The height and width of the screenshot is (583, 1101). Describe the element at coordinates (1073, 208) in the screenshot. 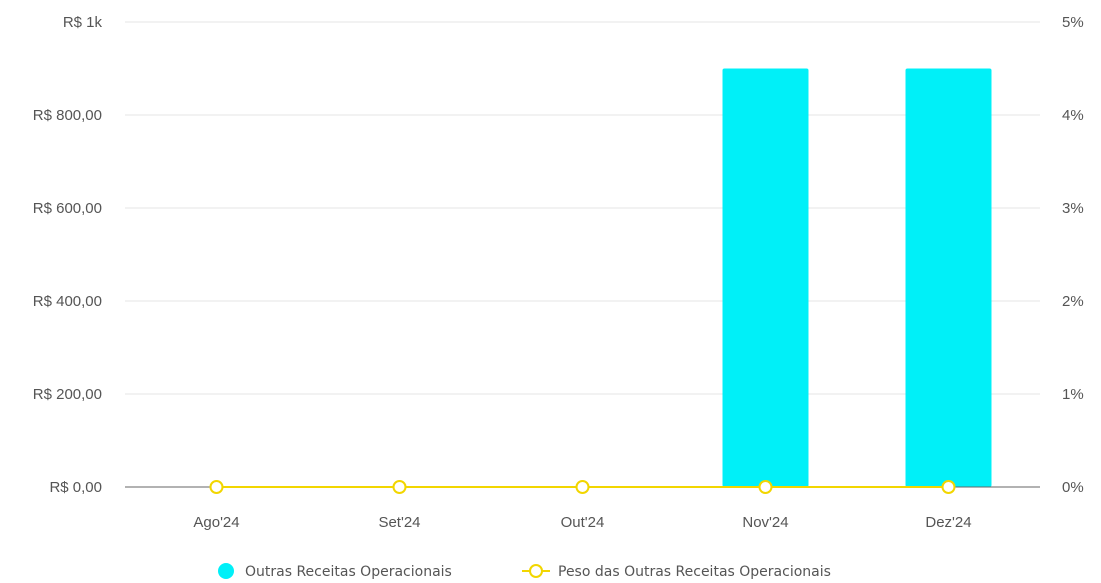

I see `y-right-tick-label: 3%` at that location.